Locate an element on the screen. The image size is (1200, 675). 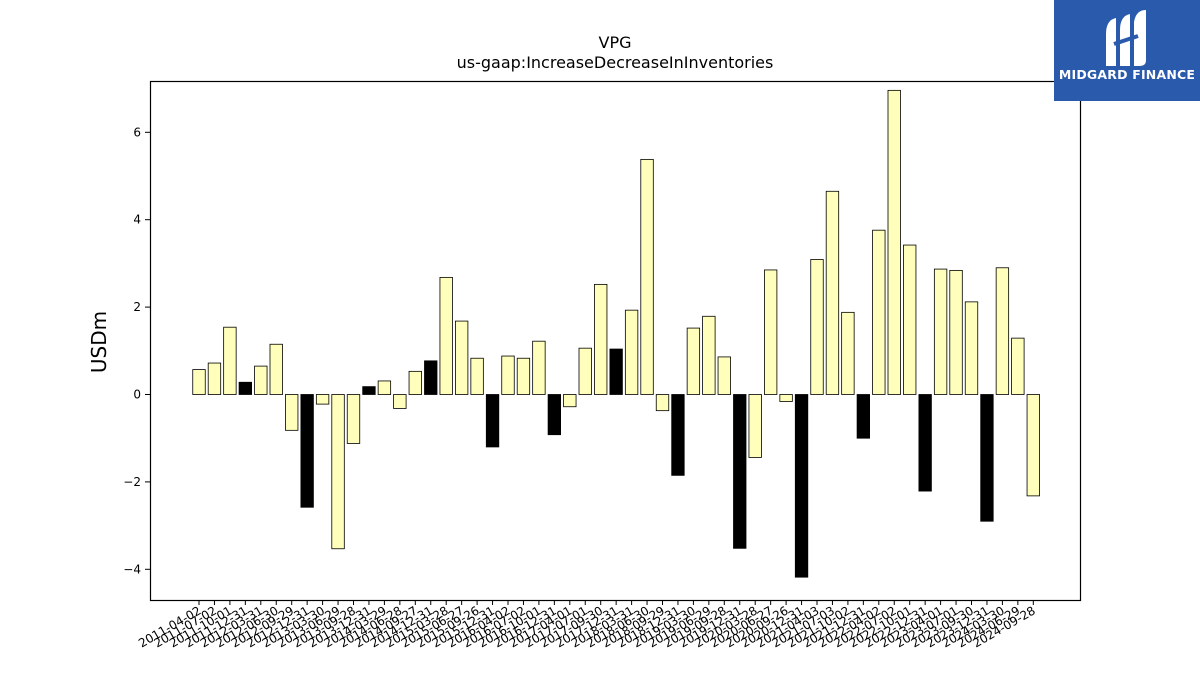
y-tick-label: −4 is located at coordinates (132, 569).